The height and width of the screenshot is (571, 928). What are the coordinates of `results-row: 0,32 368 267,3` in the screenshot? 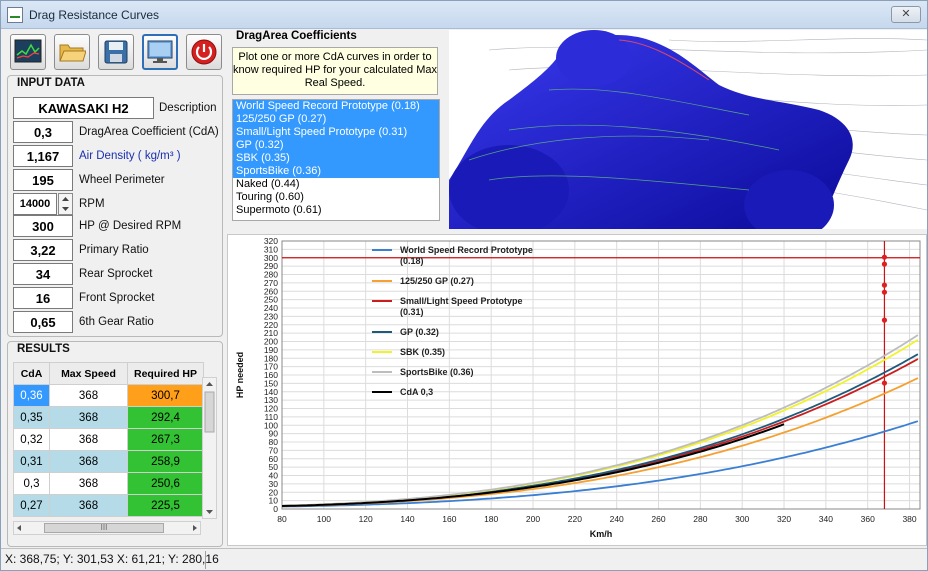 It's located at (108, 439).